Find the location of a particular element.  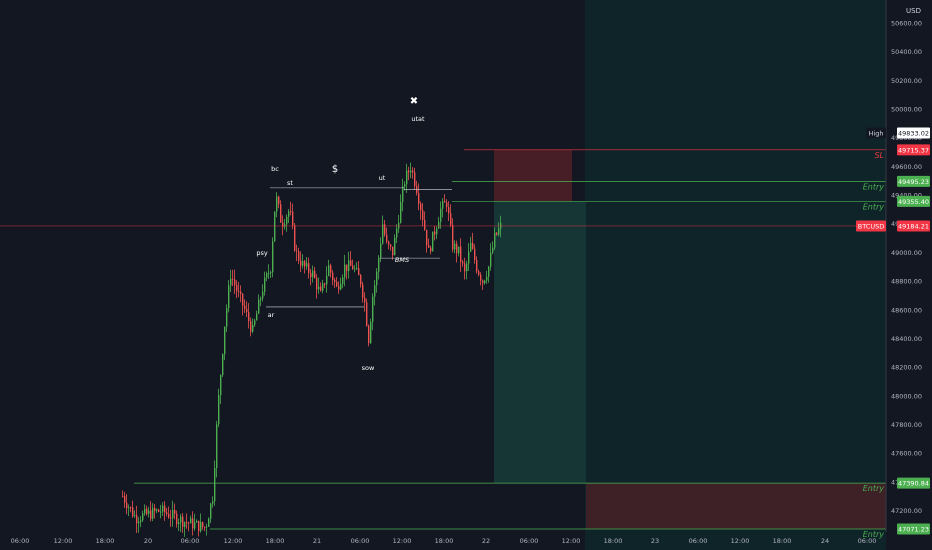

price-tag-value: 49495.23 is located at coordinates (913, 182).